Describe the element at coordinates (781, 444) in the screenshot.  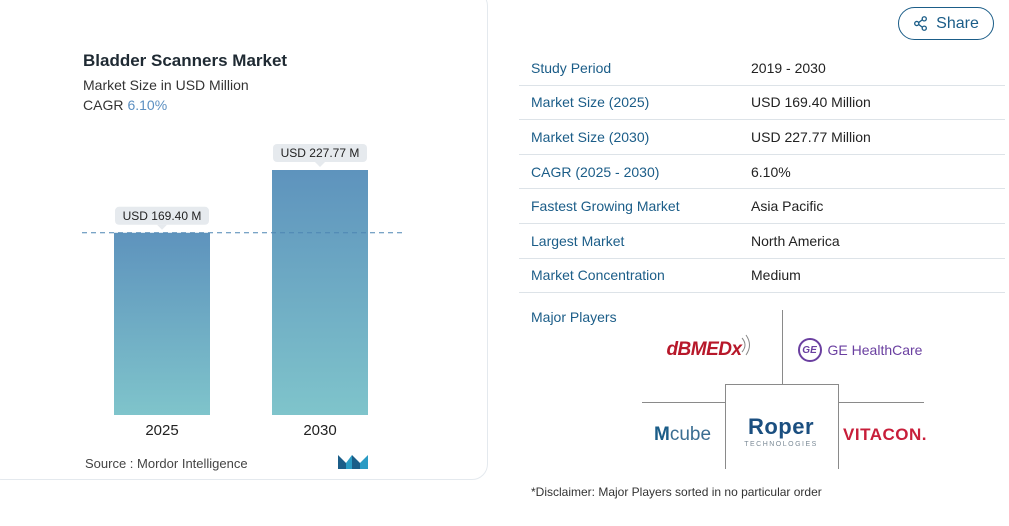
I see `roper-logo-tagline: TECHNOLOGIES` at that location.